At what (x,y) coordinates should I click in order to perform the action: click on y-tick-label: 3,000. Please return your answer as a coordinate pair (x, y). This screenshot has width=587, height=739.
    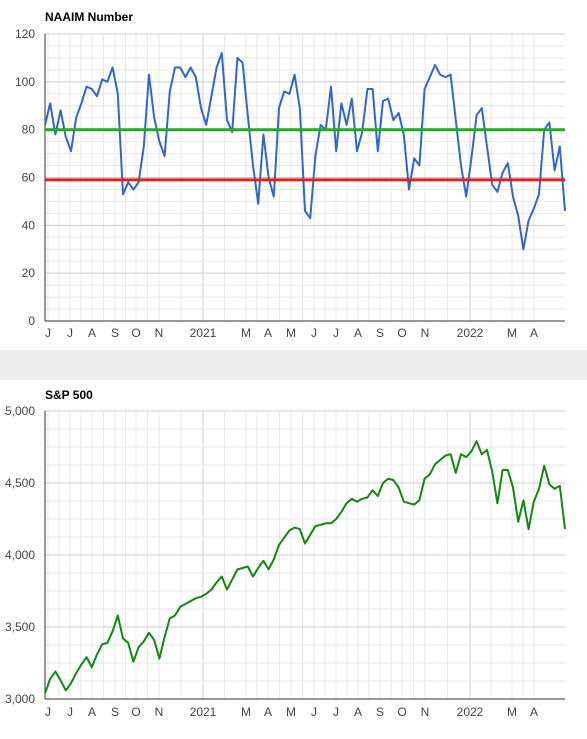
    Looking at the image, I should click on (20, 699).